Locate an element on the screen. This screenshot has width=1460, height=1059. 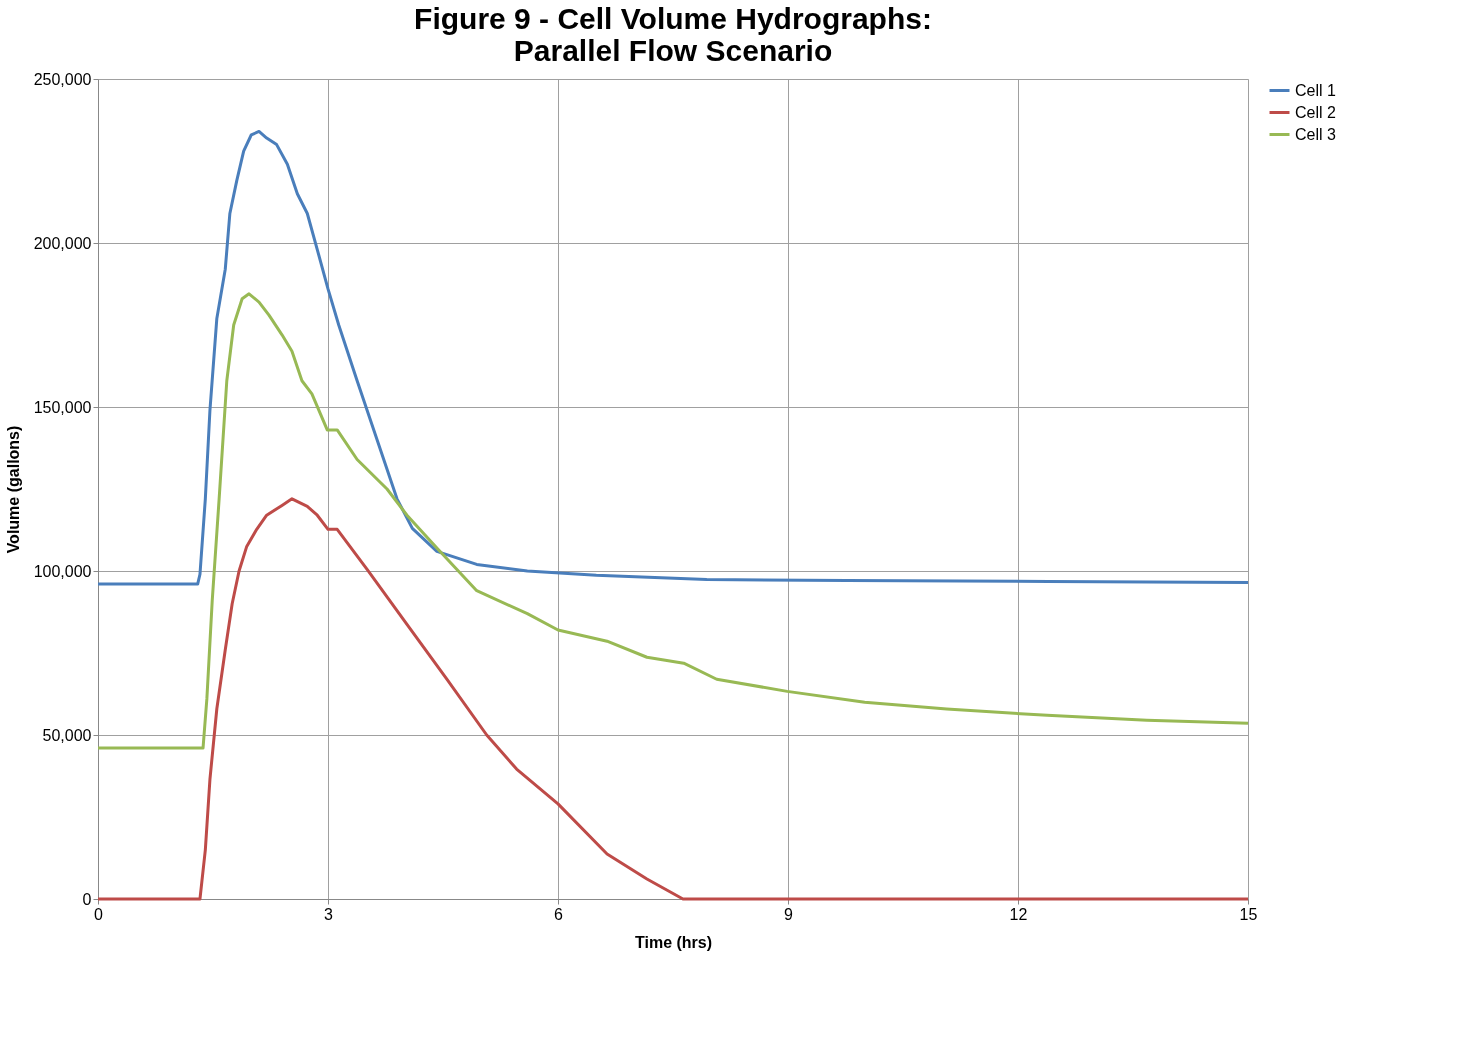
y-tick-label: 150,000 is located at coordinates (62, 407).